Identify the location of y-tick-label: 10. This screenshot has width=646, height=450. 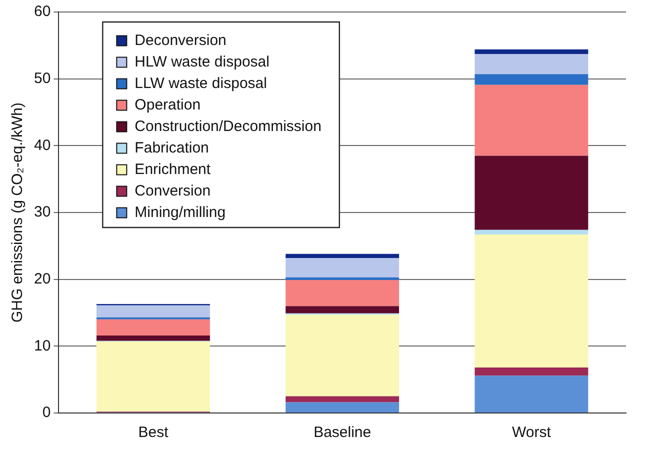
(42, 345).